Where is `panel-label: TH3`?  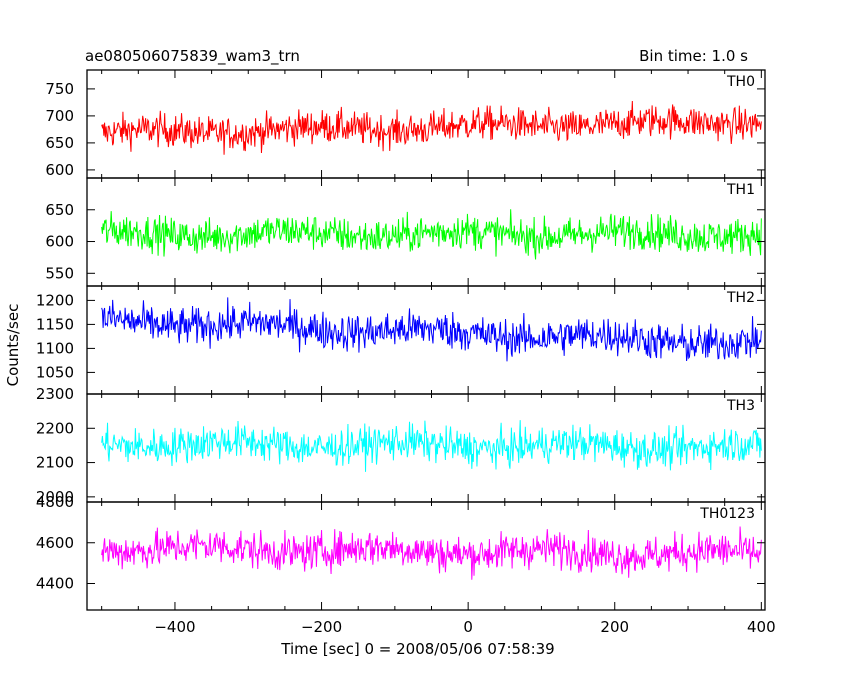
panel-label: TH3 is located at coordinates (740, 406).